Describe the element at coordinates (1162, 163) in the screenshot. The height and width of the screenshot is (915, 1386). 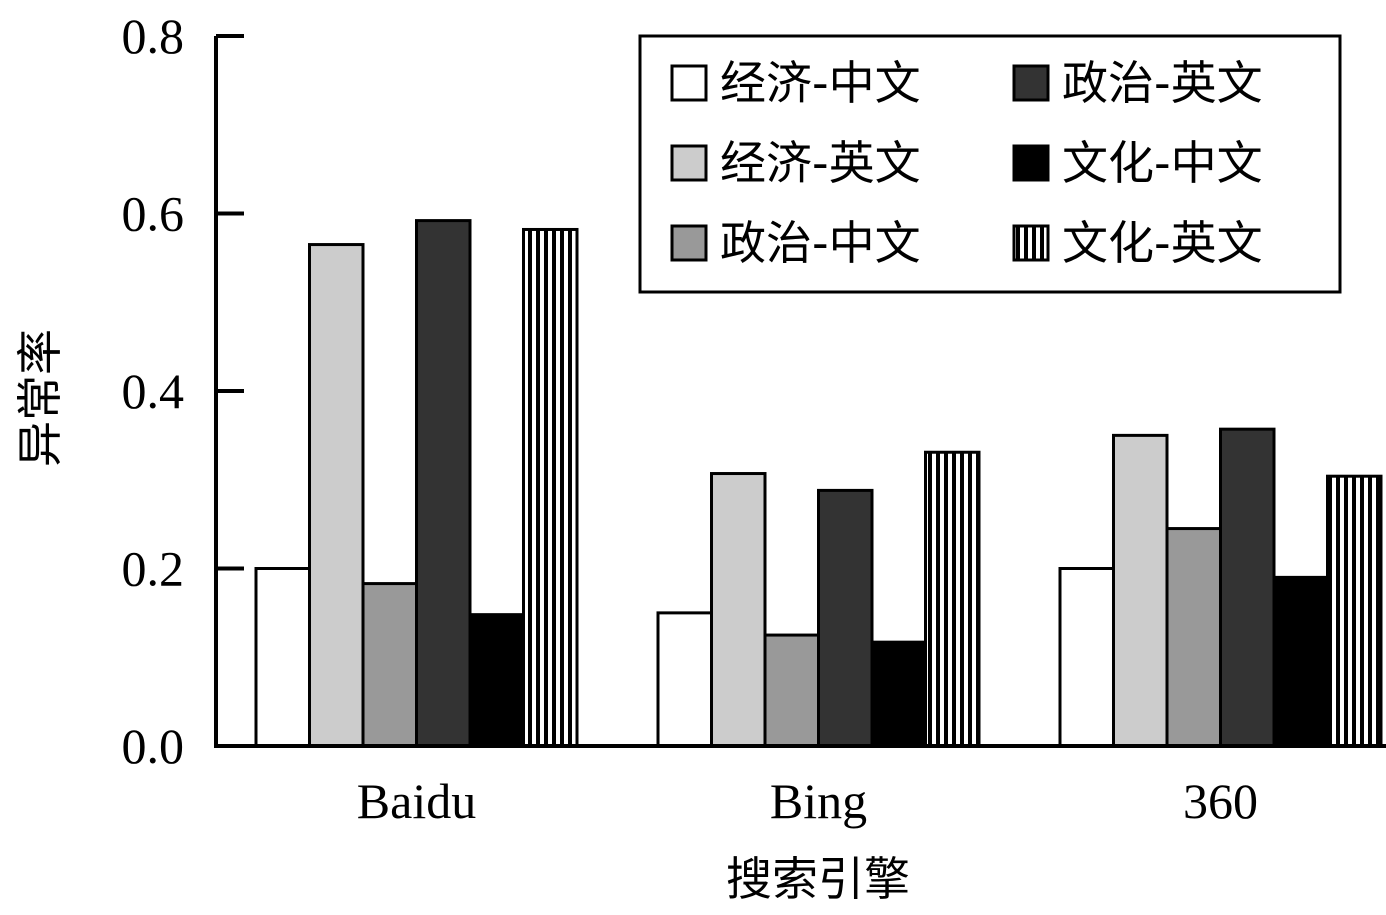
I see `legend-label: 文化-中文` at that location.